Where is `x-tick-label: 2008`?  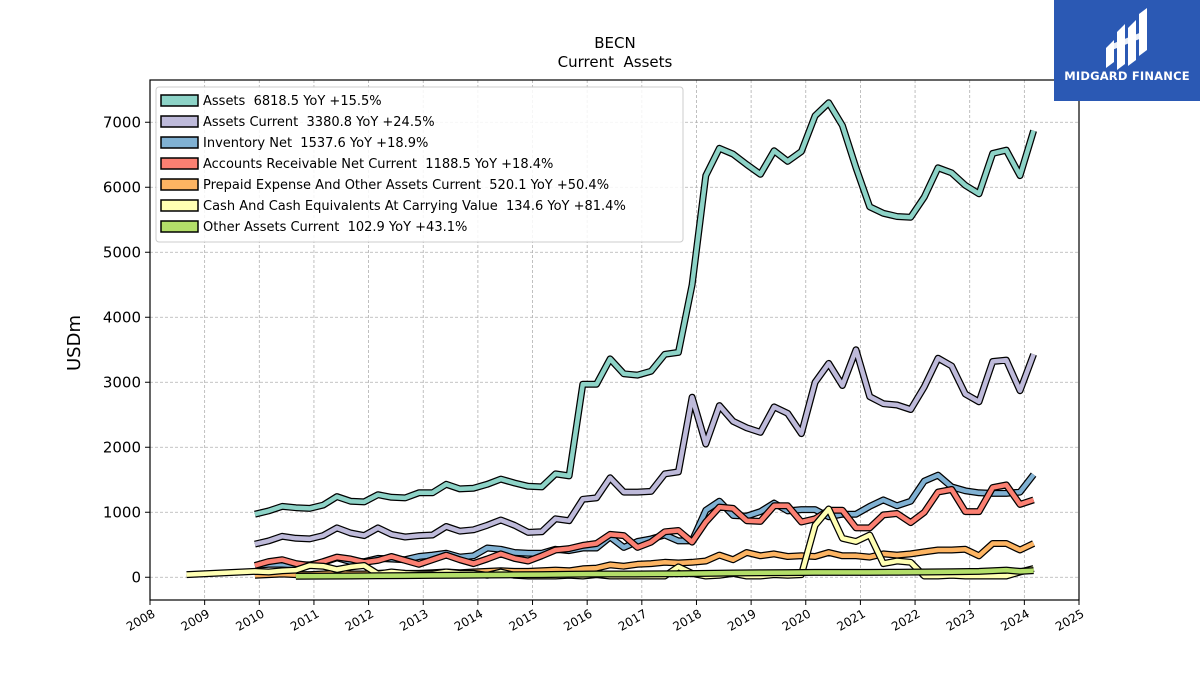 x-tick-label: 2008 is located at coordinates (140, 619).